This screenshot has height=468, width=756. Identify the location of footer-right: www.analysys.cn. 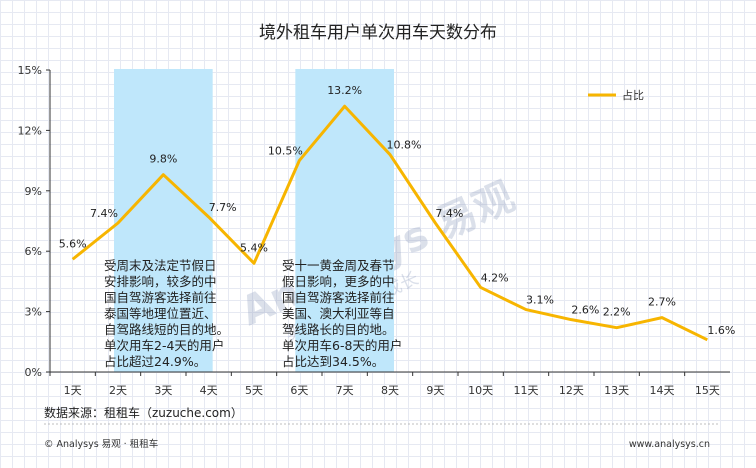
(669, 444).